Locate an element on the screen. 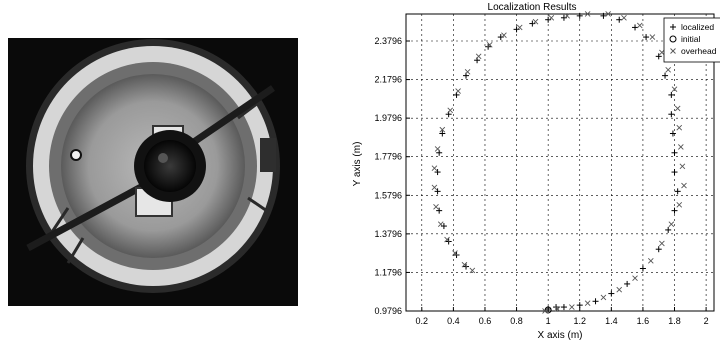 Image resolution: width=725 pixels, height=343 pixels. legend-label-localized: localized is located at coordinates (697, 27).